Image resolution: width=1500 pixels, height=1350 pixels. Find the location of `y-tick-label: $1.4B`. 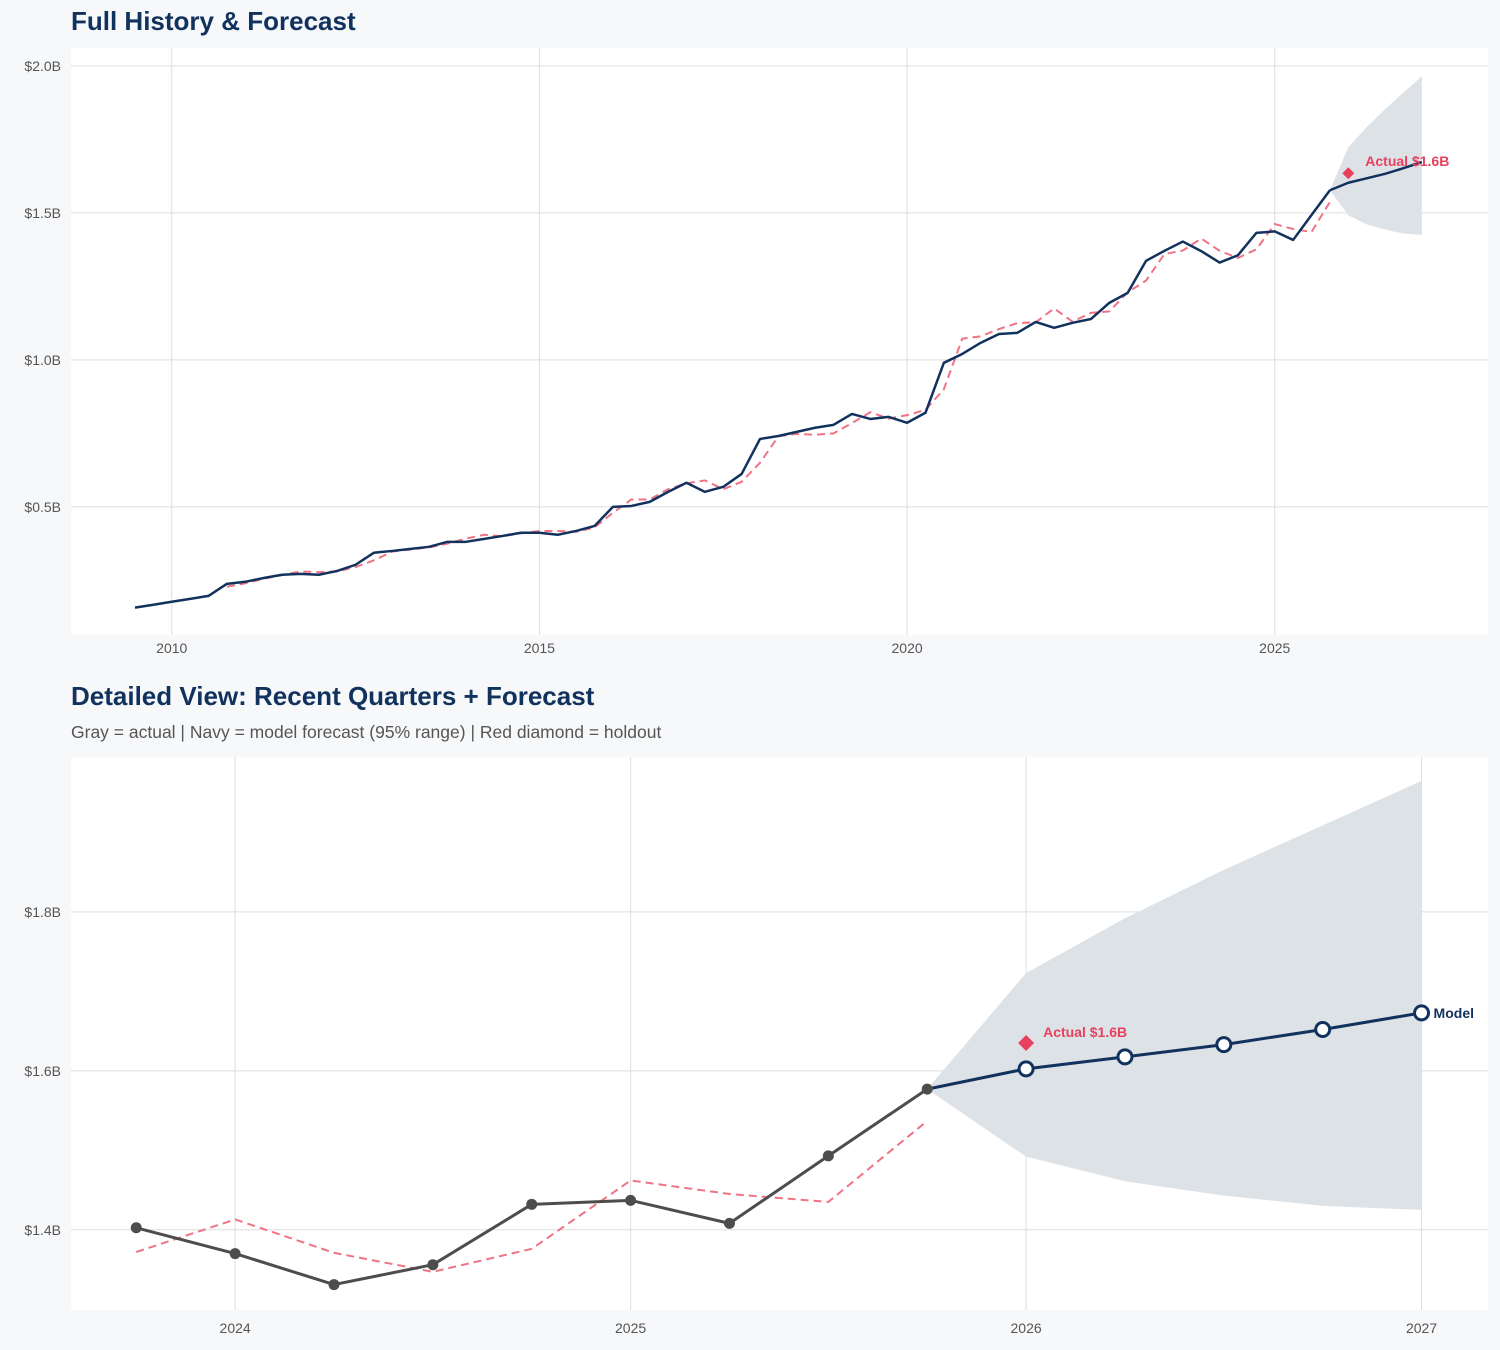

y-tick-label: $1.4B is located at coordinates (42, 1230).